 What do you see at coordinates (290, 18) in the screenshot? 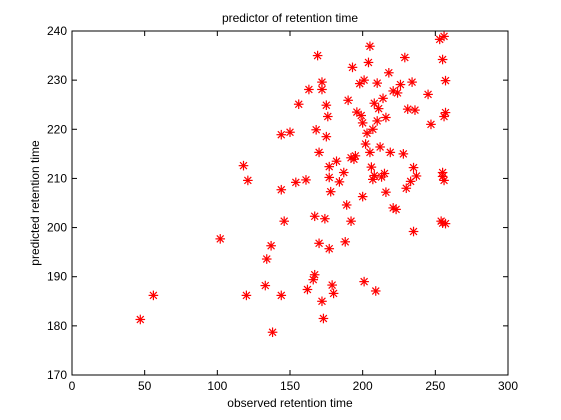
I see `chart-title: predictor of retention time` at bounding box center [290, 18].